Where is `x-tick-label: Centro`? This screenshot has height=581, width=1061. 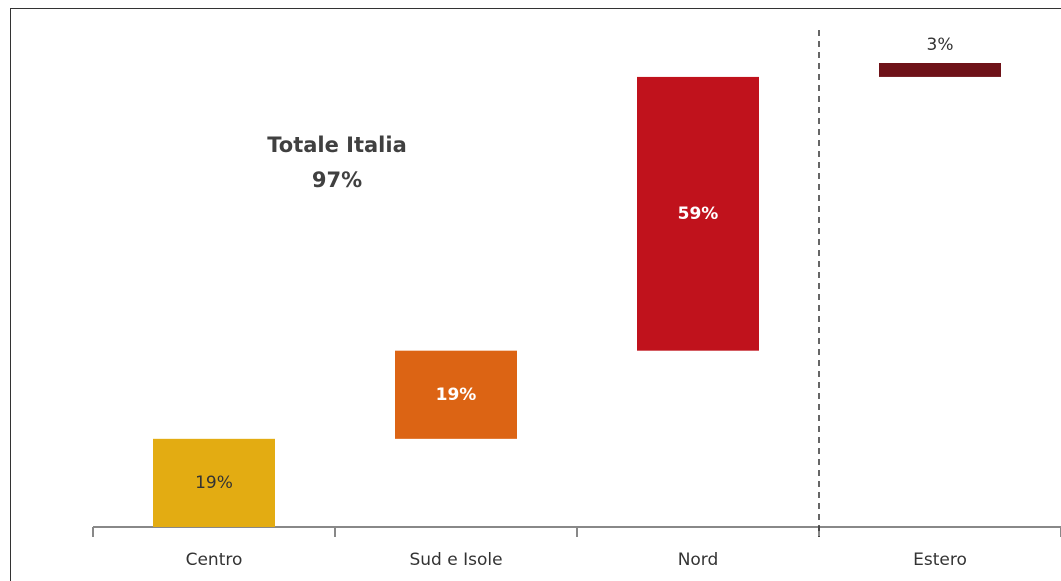 x-tick-label: Centro is located at coordinates (214, 560).